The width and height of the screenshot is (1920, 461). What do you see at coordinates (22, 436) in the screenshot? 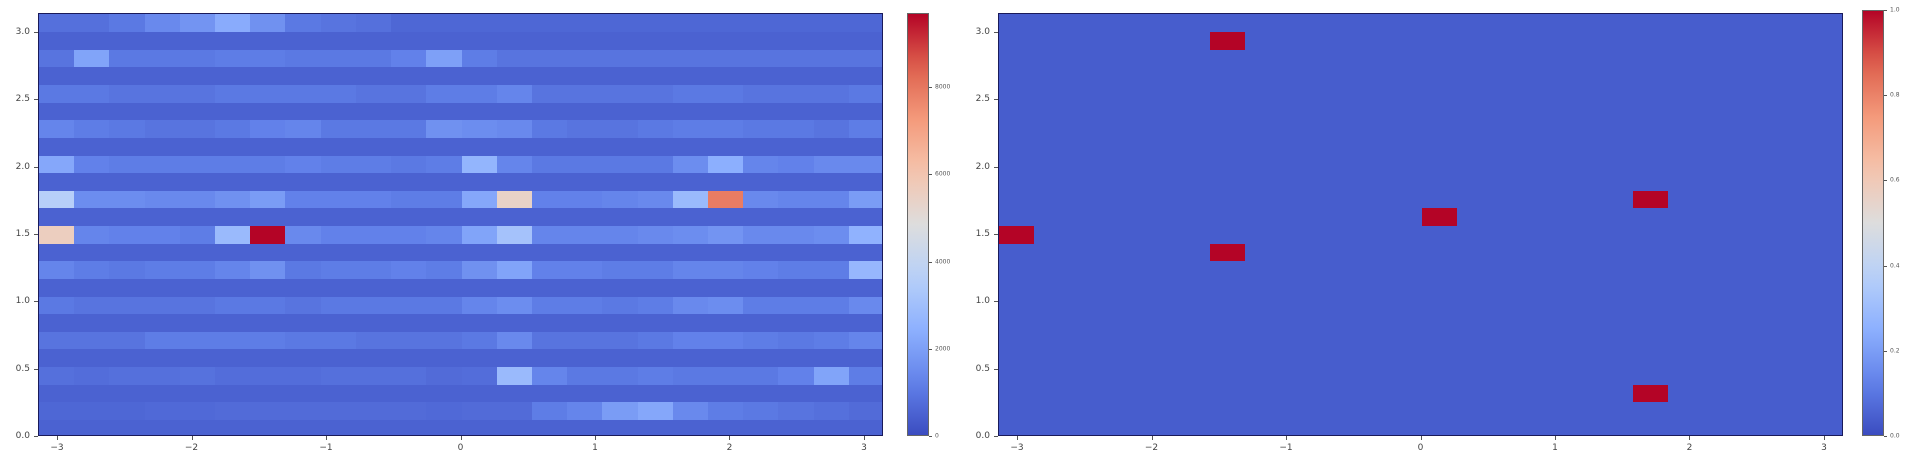
I see `y-tick-label: 0.0` at bounding box center [22, 436].